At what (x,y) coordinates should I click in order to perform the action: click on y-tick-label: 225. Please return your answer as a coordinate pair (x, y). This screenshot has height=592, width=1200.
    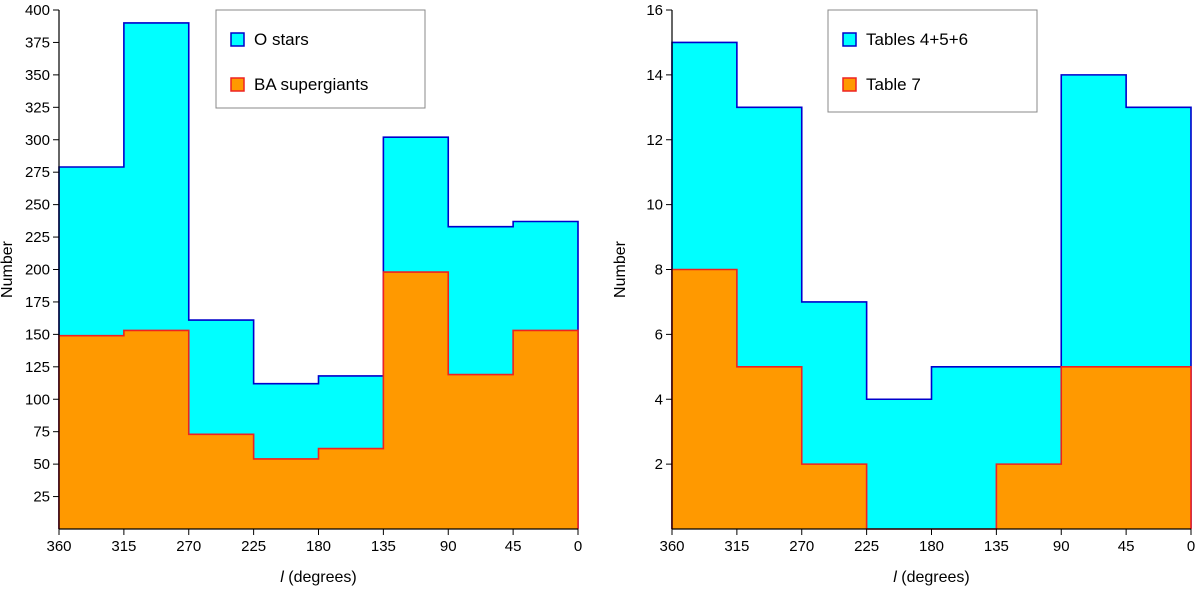
    Looking at the image, I should click on (37, 237).